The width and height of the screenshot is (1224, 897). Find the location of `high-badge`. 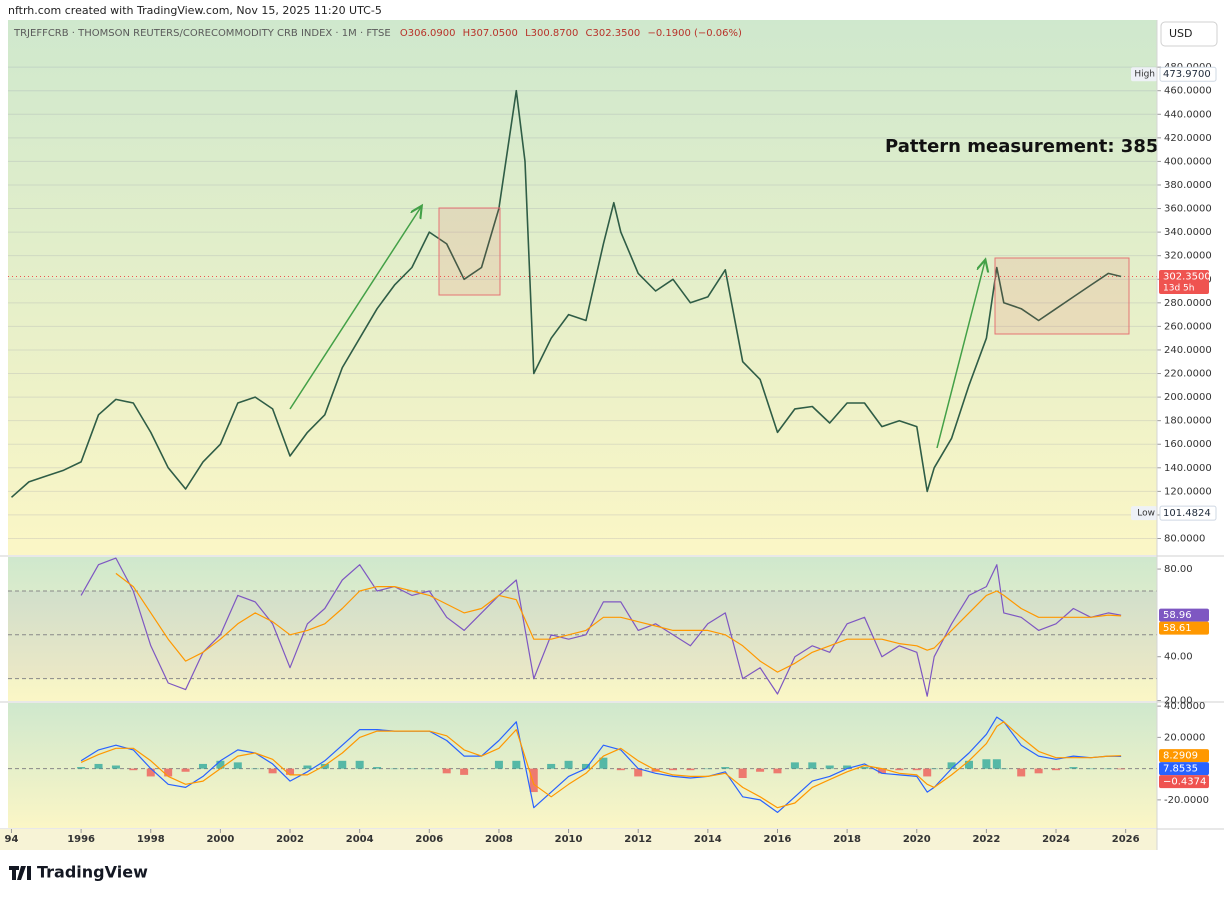

high-badge is located at coordinates (1188, 74).